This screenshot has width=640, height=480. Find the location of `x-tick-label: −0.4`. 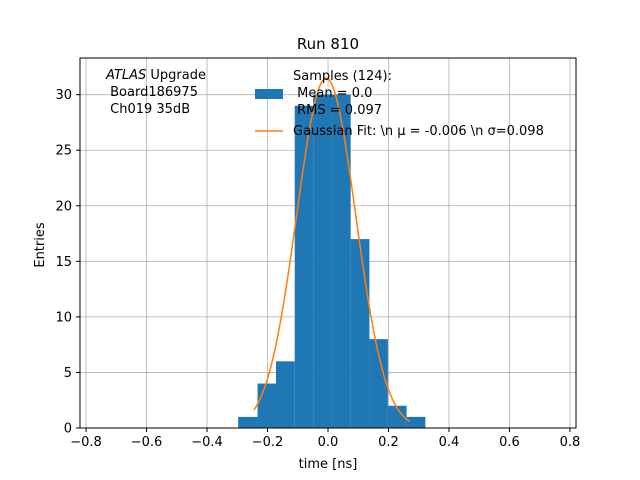

x-tick-label: −0.4 is located at coordinates (207, 442).